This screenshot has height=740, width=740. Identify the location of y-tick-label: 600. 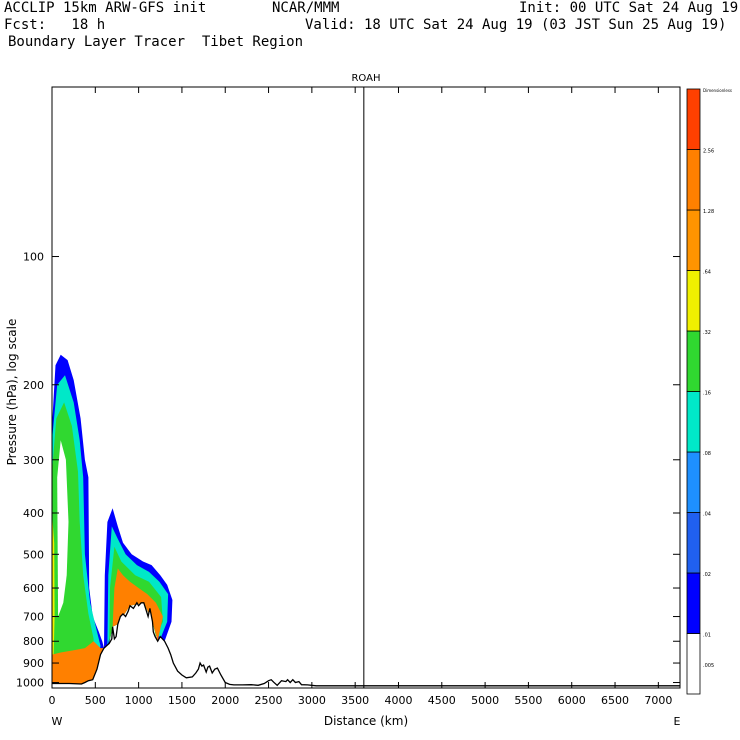
(33, 588).